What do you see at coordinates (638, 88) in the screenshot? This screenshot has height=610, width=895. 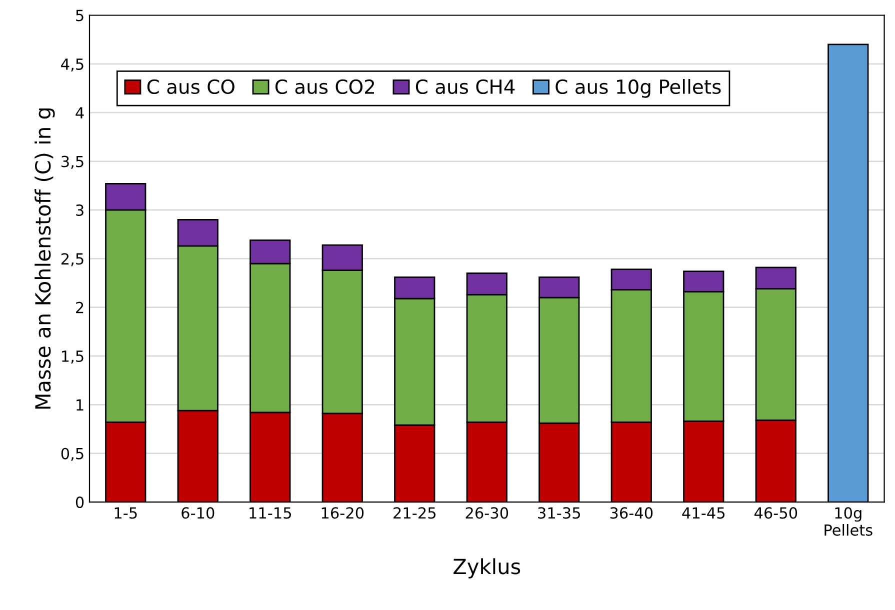 I see `legend-label: C aus 10g Pellets` at bounding box center [638, 88].